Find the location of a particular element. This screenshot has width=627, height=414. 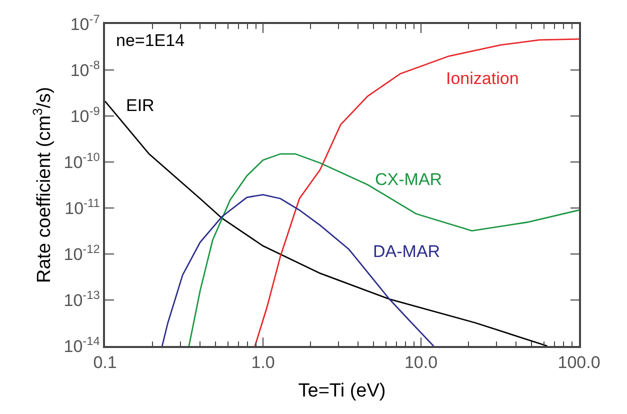

y-tick-label: 10$^{-14}$ is located at coordinates (82, 345).